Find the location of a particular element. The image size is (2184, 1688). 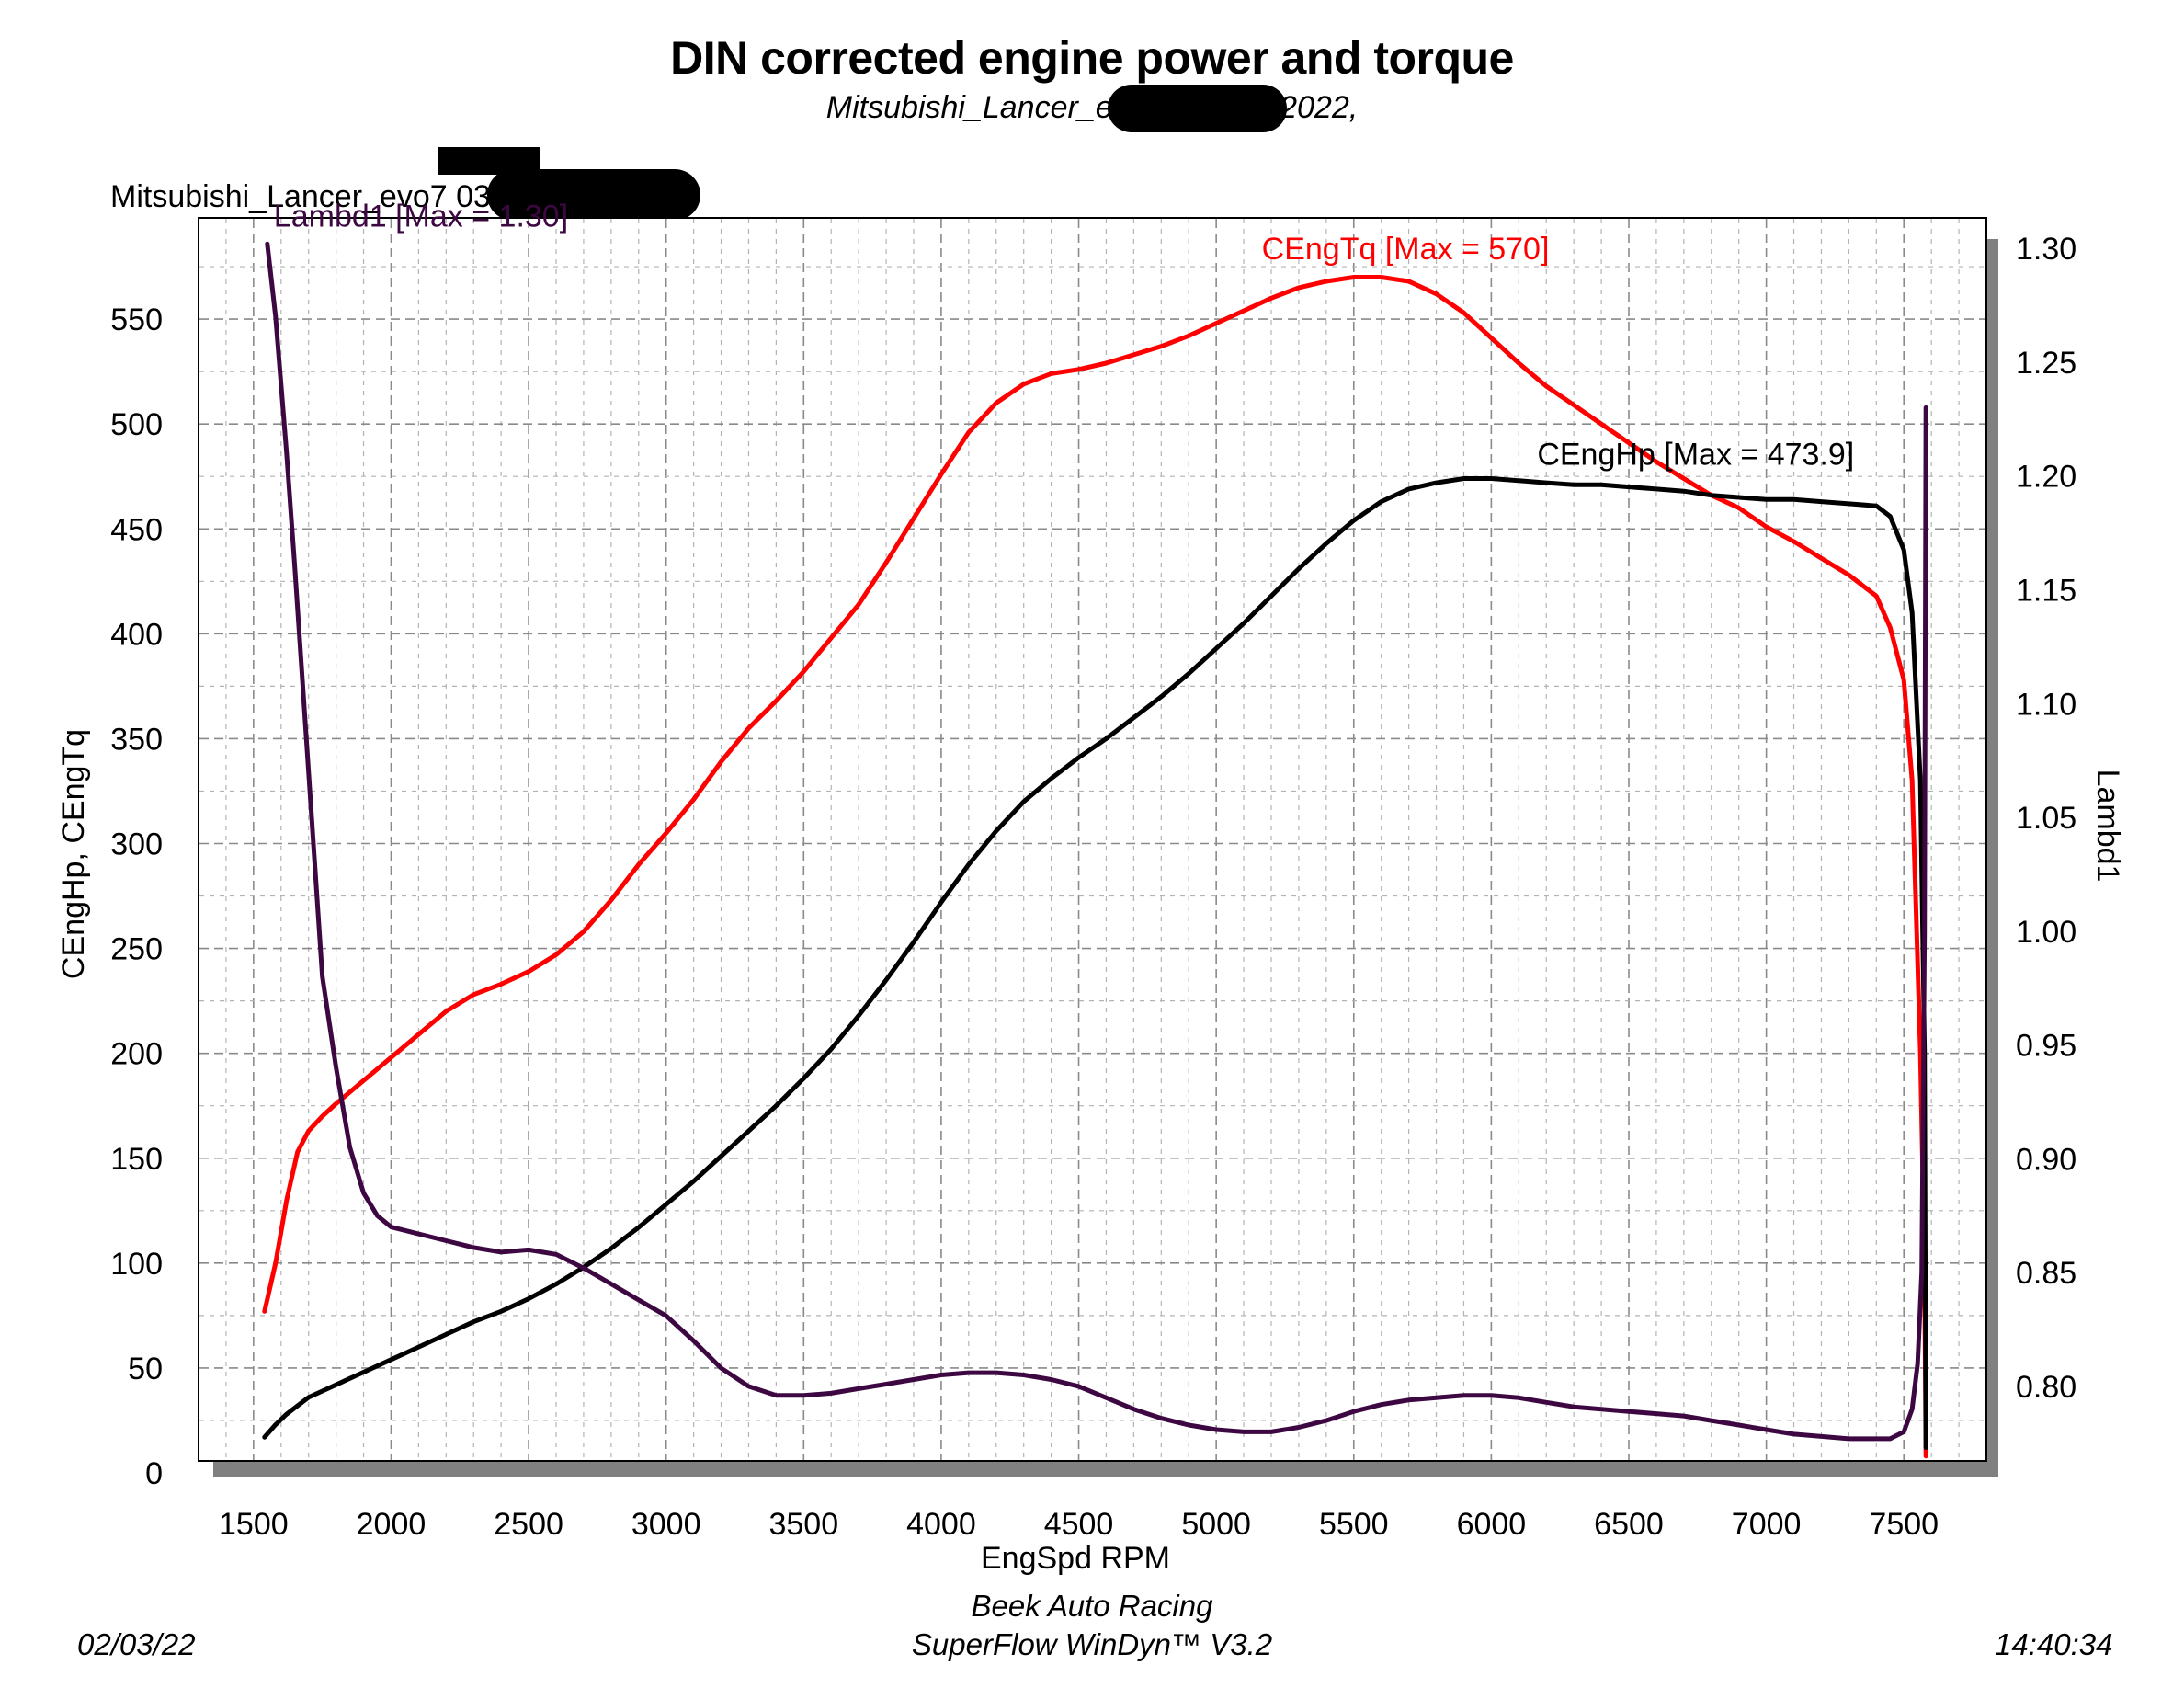

y2-tick-label: 1.10 is located at coordinates (2046, 705).